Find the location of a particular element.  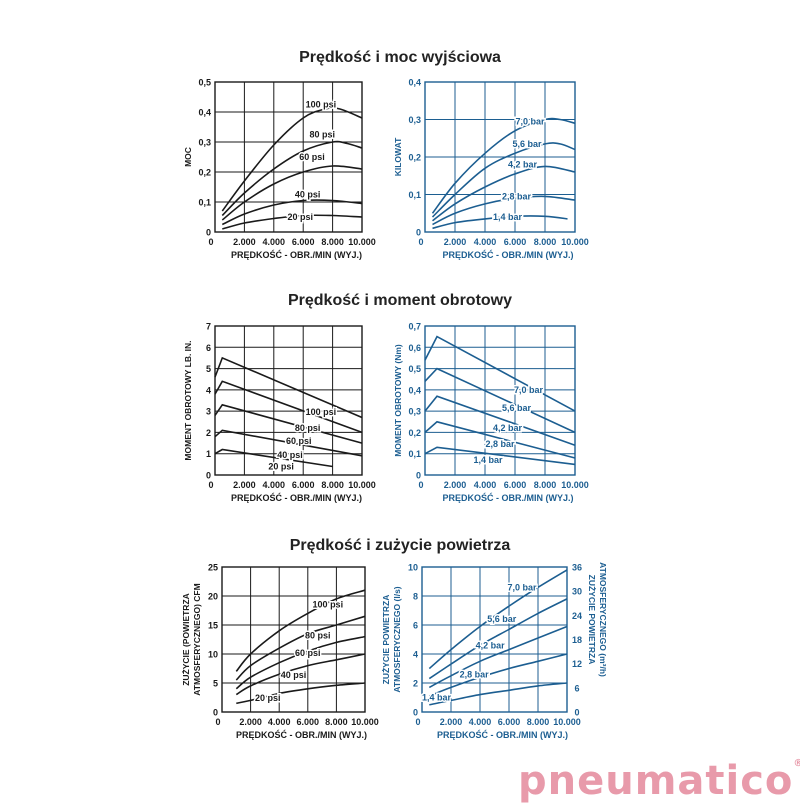

chart1-series-label-2: 80 psi is located at coordinates (323, 135).